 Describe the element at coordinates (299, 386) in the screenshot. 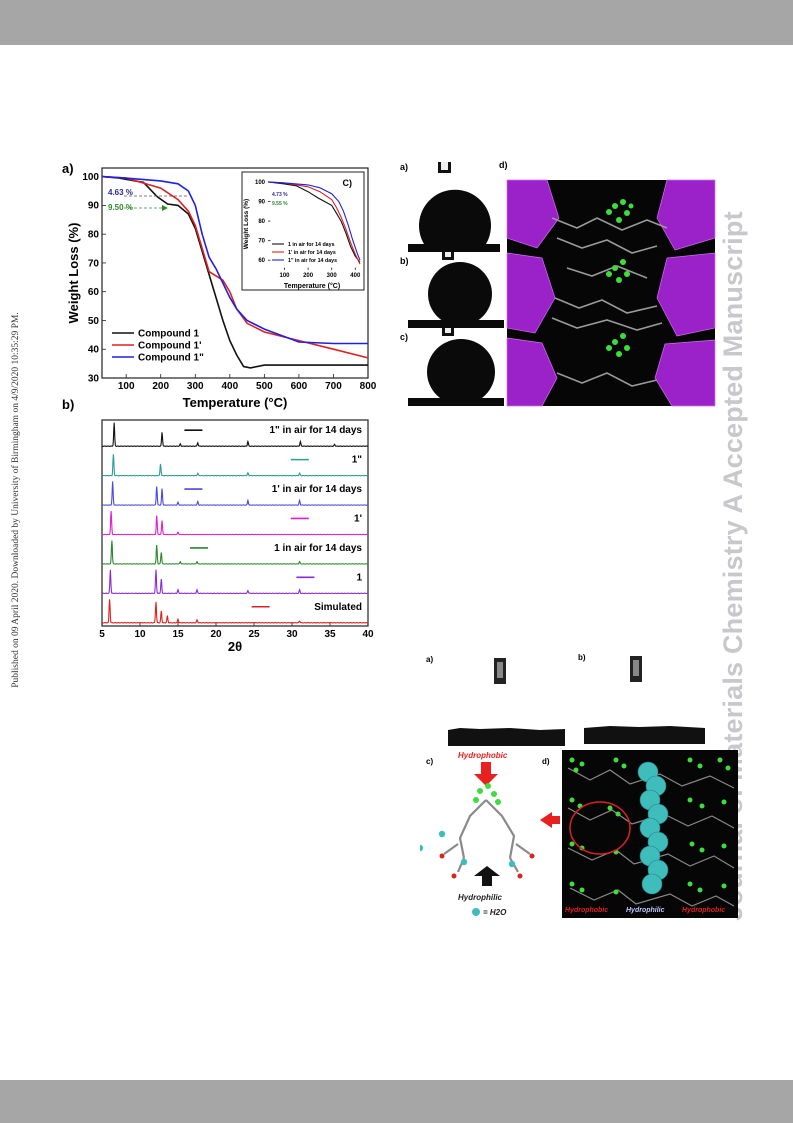

I see `x-tick-label: 600` at that location.